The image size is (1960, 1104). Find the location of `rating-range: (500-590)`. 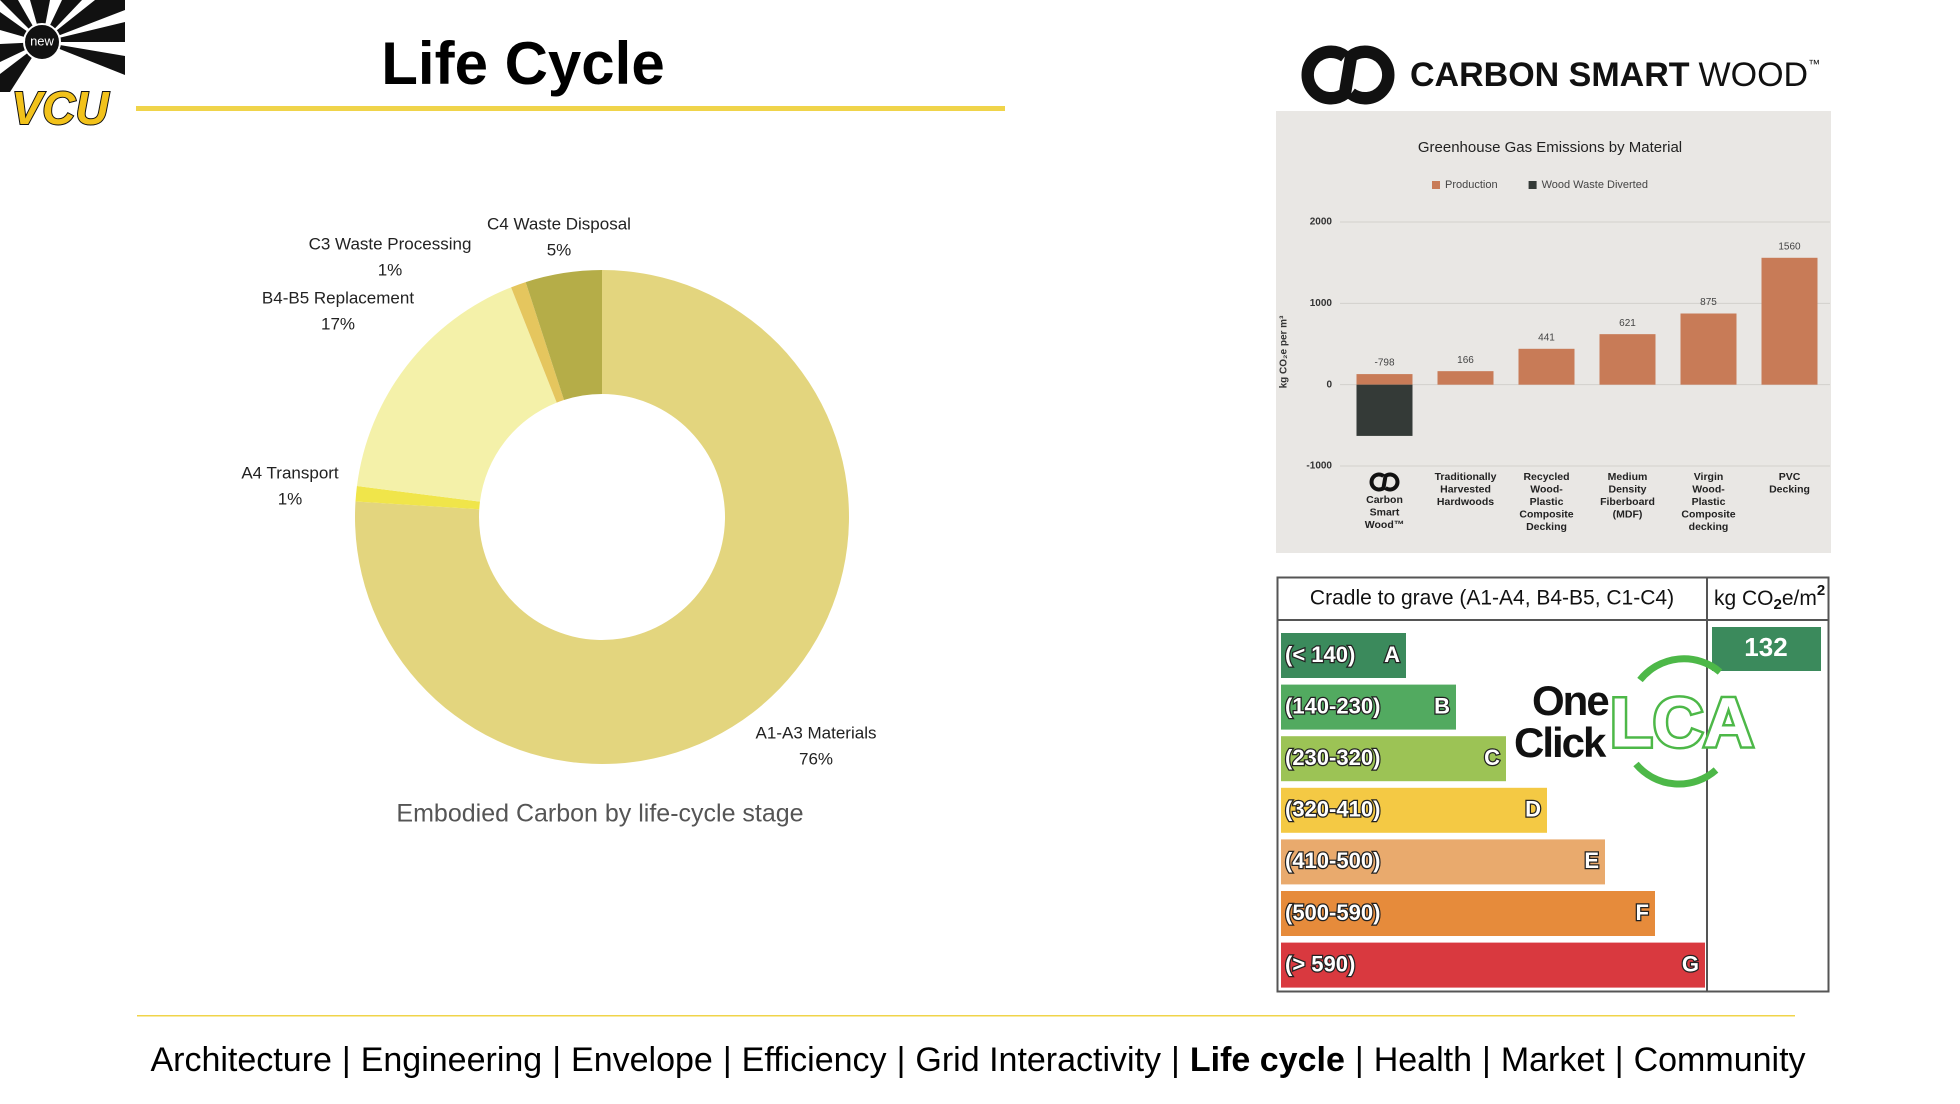

rating-range: (500-590) is located at coordinates (1332, 912).